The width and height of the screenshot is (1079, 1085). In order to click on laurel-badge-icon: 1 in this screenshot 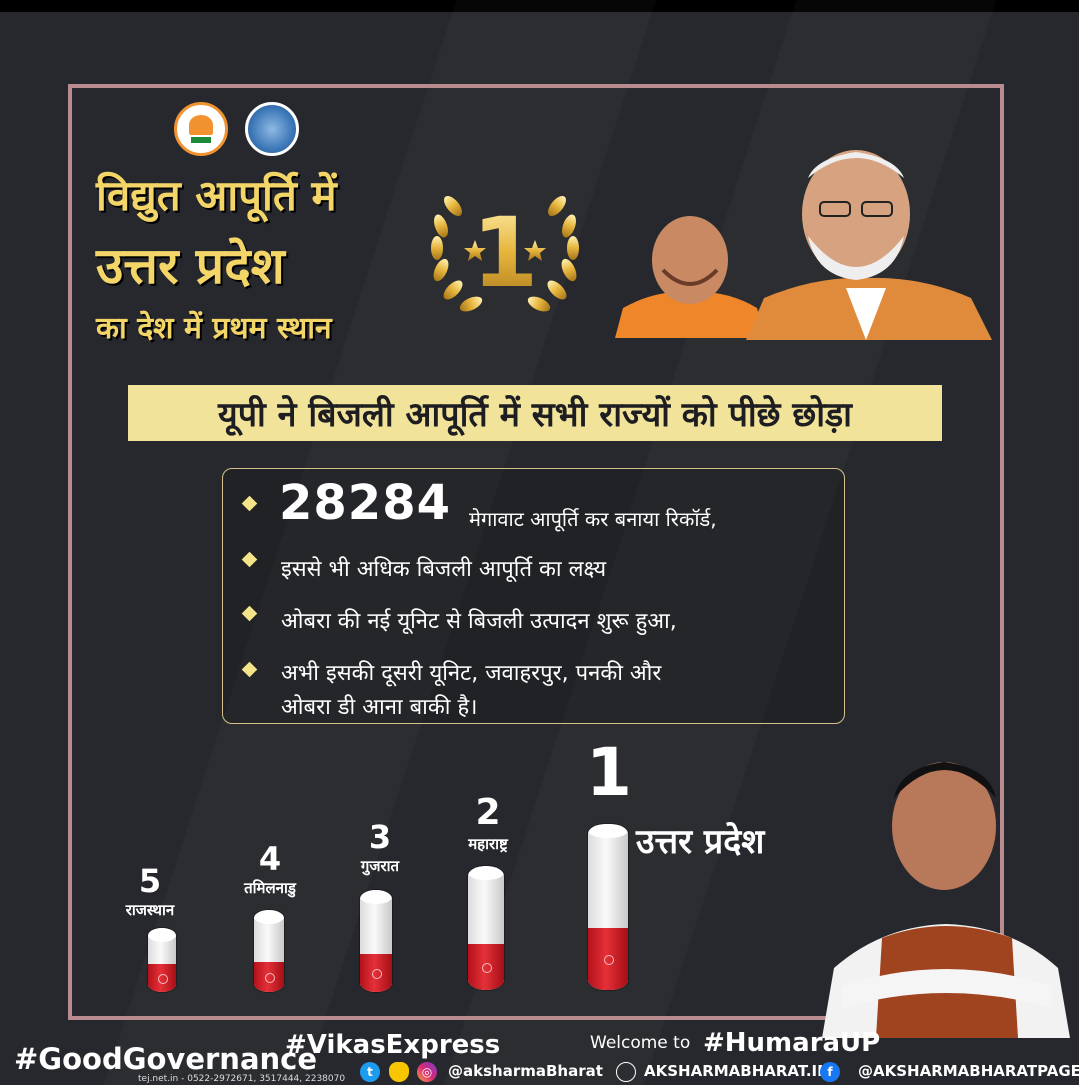, I will do `click(505, 254)`.